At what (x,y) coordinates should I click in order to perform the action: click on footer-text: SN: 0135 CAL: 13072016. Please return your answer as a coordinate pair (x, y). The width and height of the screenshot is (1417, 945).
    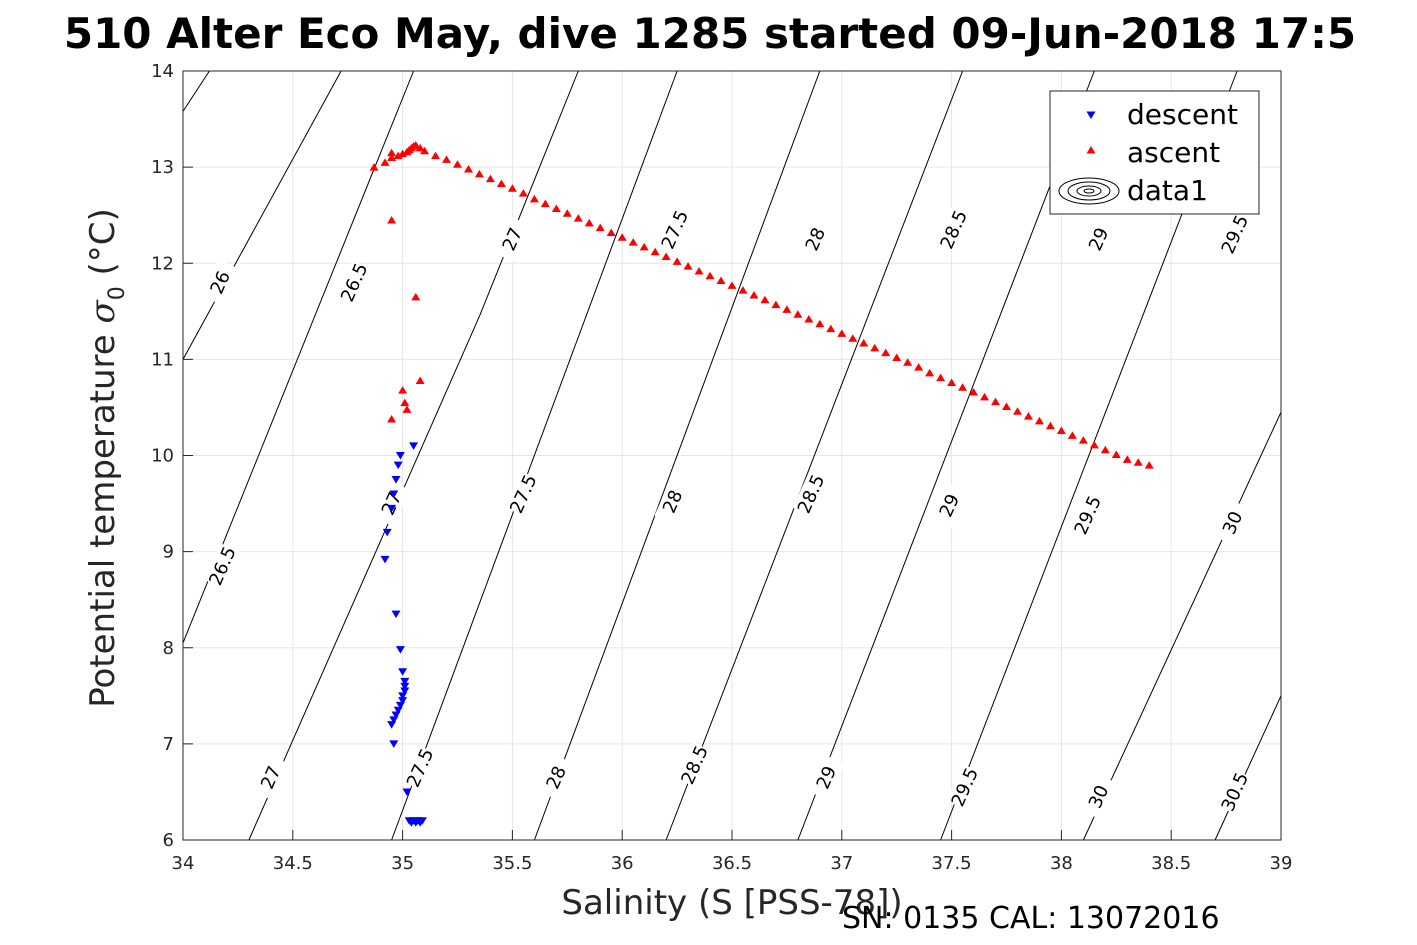
    Looking at the image, I should click on (1031, 918).